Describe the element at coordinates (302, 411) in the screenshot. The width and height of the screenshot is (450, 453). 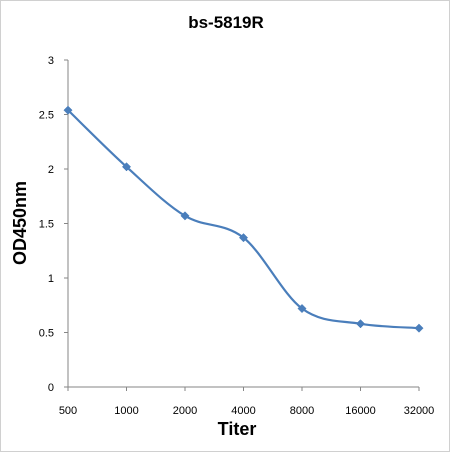
I see `x-tick-label: 8000` at that location.